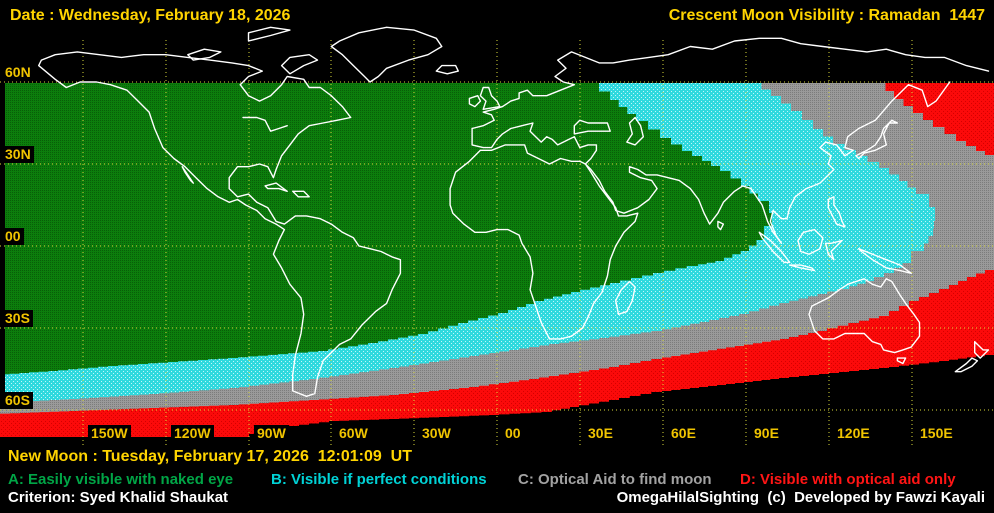  I want to click on lon-label-150E-10: 150E, so click(936, 433).